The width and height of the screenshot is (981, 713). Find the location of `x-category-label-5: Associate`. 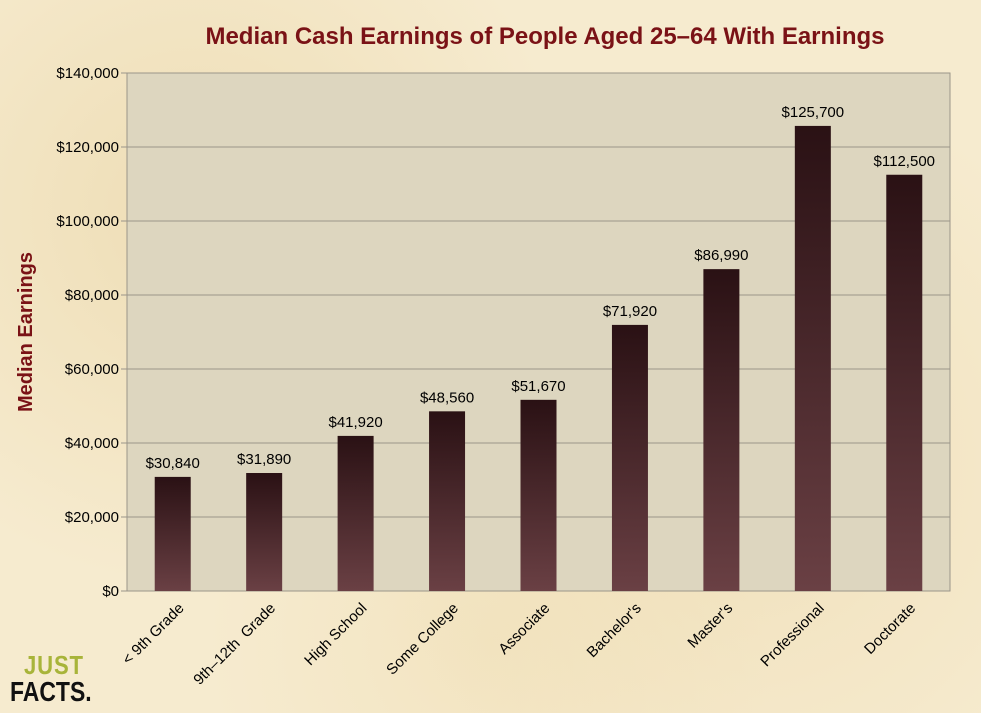

x-category-label-5: Associate is located at coordinates (524, 629).